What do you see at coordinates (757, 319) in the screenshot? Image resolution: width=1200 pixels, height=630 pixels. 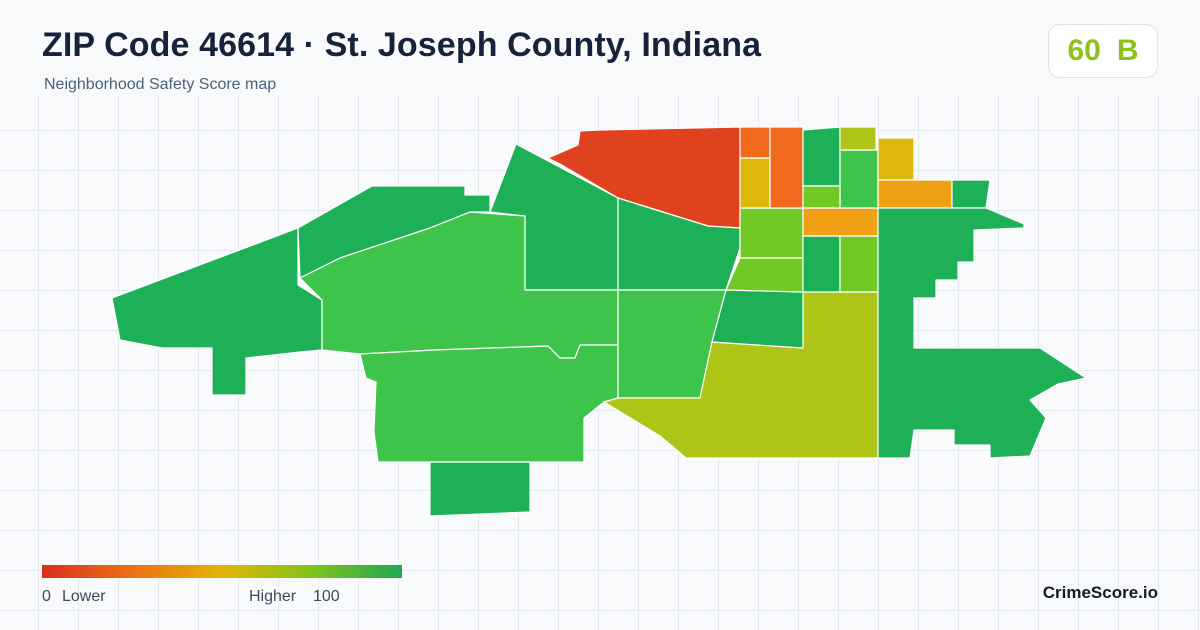 I see `map-region-east-middle` at bounding box center [757, 319].